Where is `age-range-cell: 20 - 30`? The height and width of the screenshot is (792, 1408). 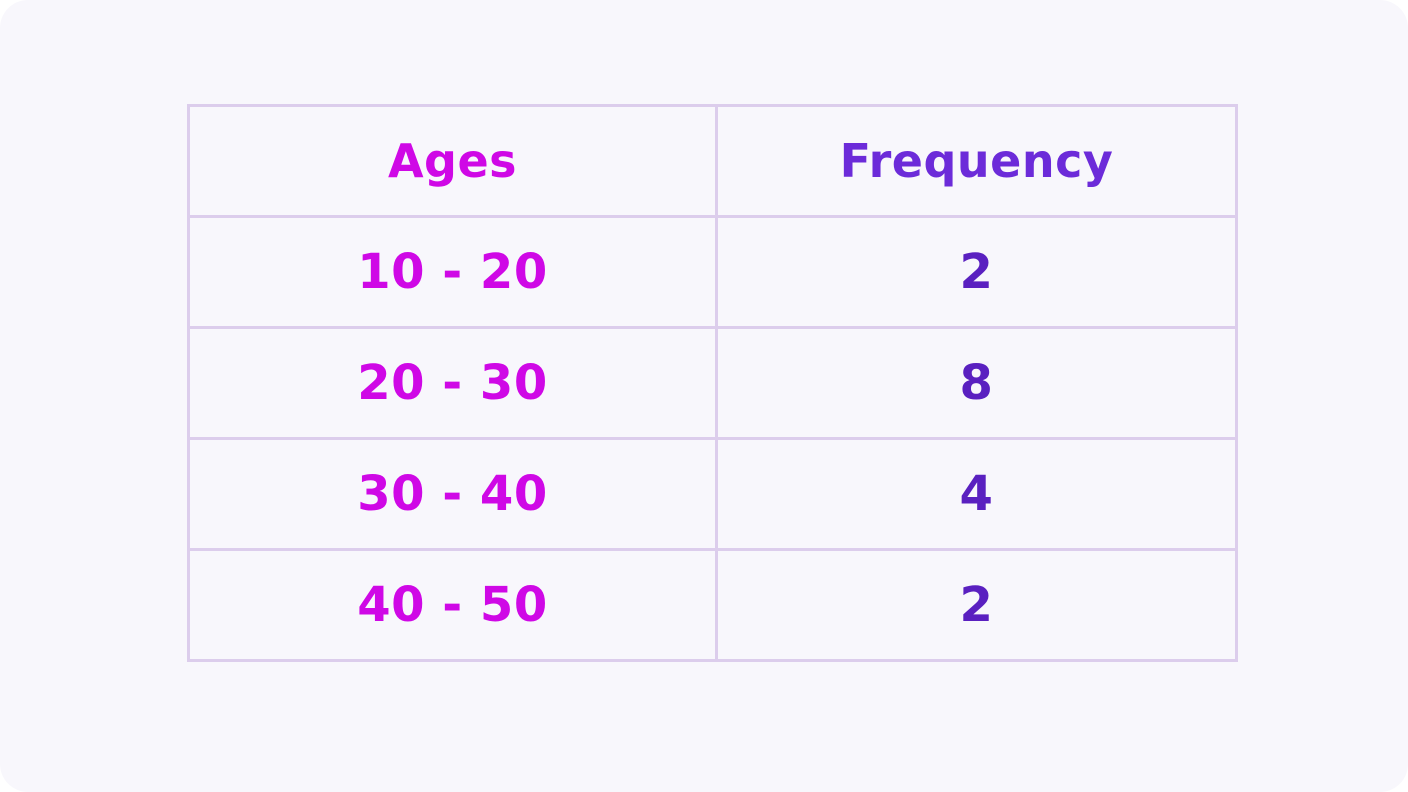 age-range-cell: 20 - 30 is located at coordinates (452, 383).